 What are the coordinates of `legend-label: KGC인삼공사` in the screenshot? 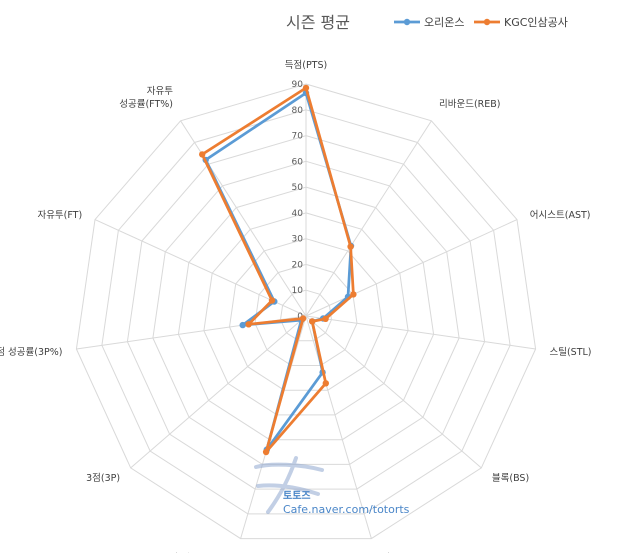 It's located at (536, 22).